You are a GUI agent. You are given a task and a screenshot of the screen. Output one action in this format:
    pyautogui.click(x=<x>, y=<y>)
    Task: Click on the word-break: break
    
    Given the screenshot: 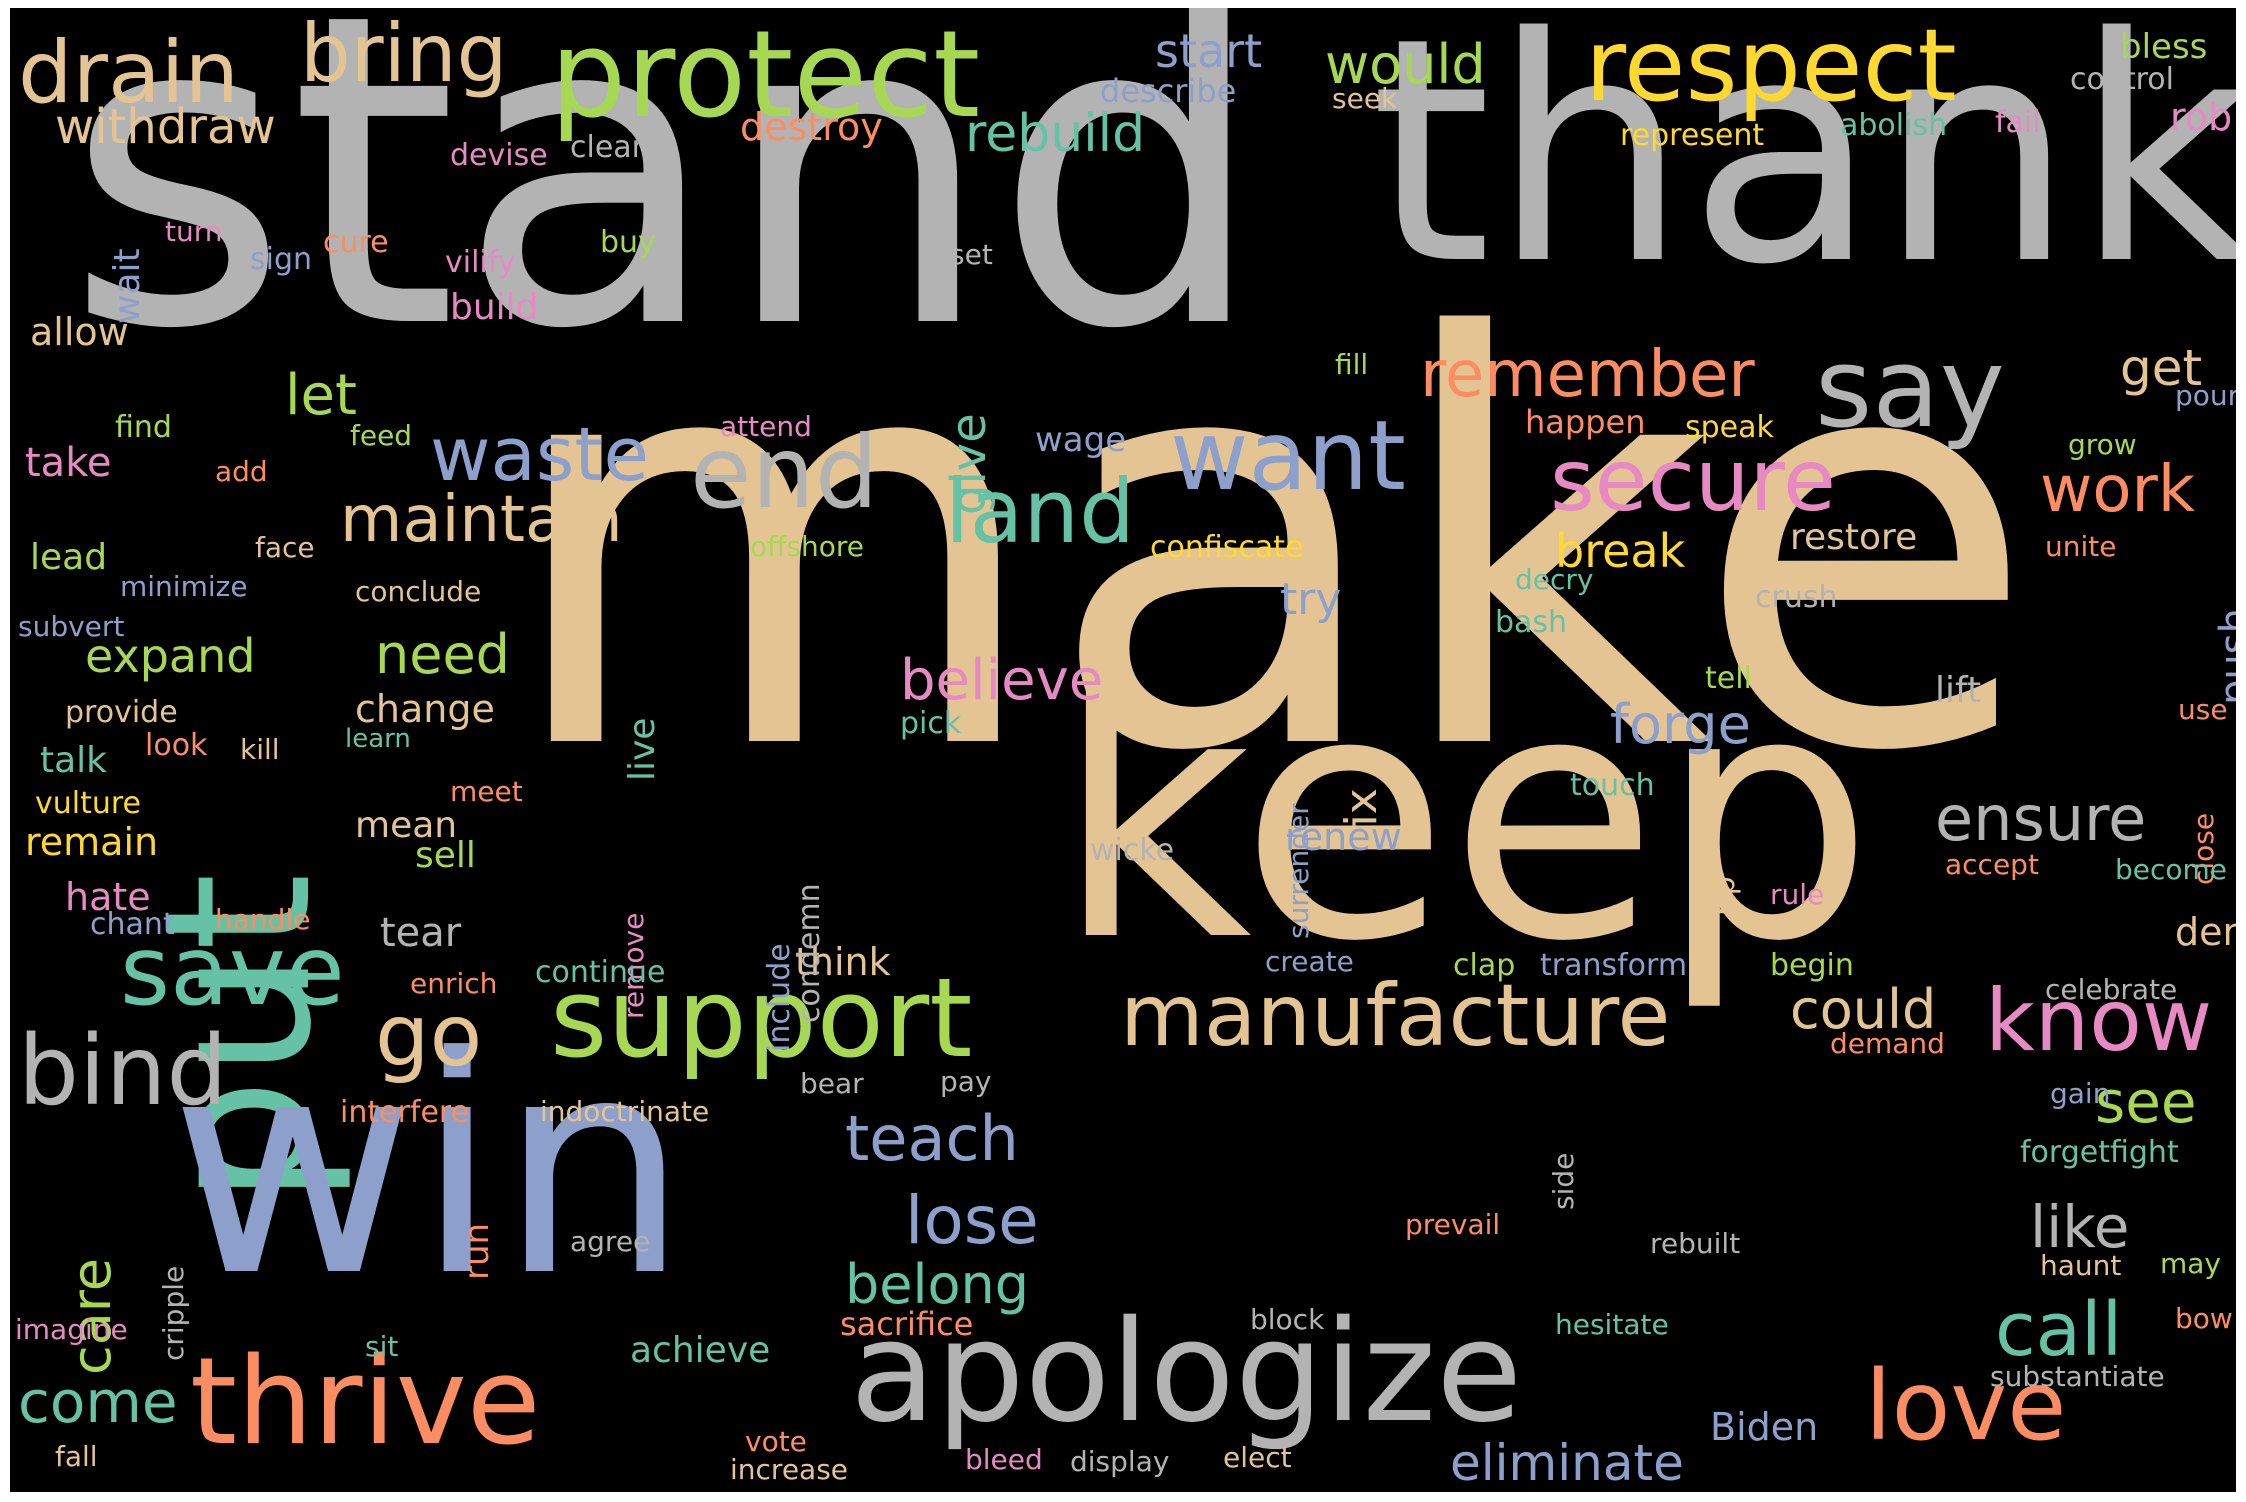 What is the action you would take?
    pyautogui.click(x=1620, y=551)
    